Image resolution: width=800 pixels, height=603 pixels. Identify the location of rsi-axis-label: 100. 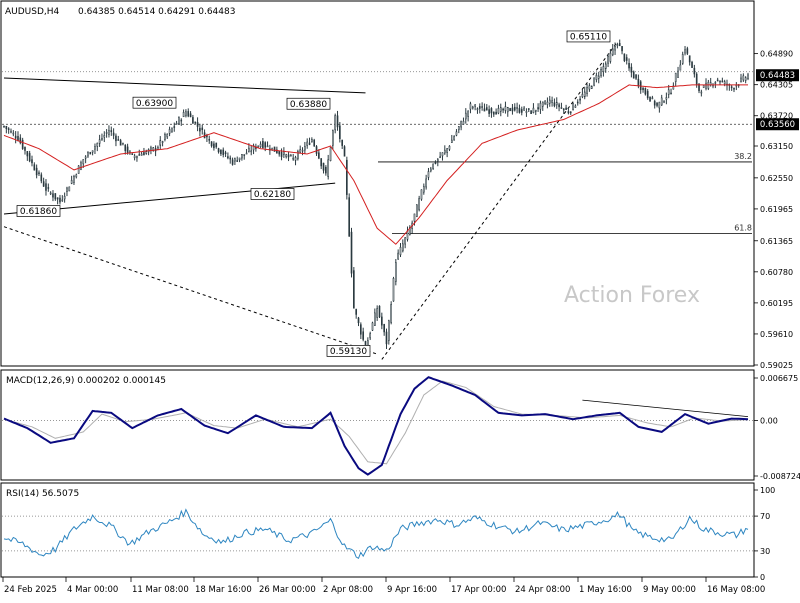
(767, 490).